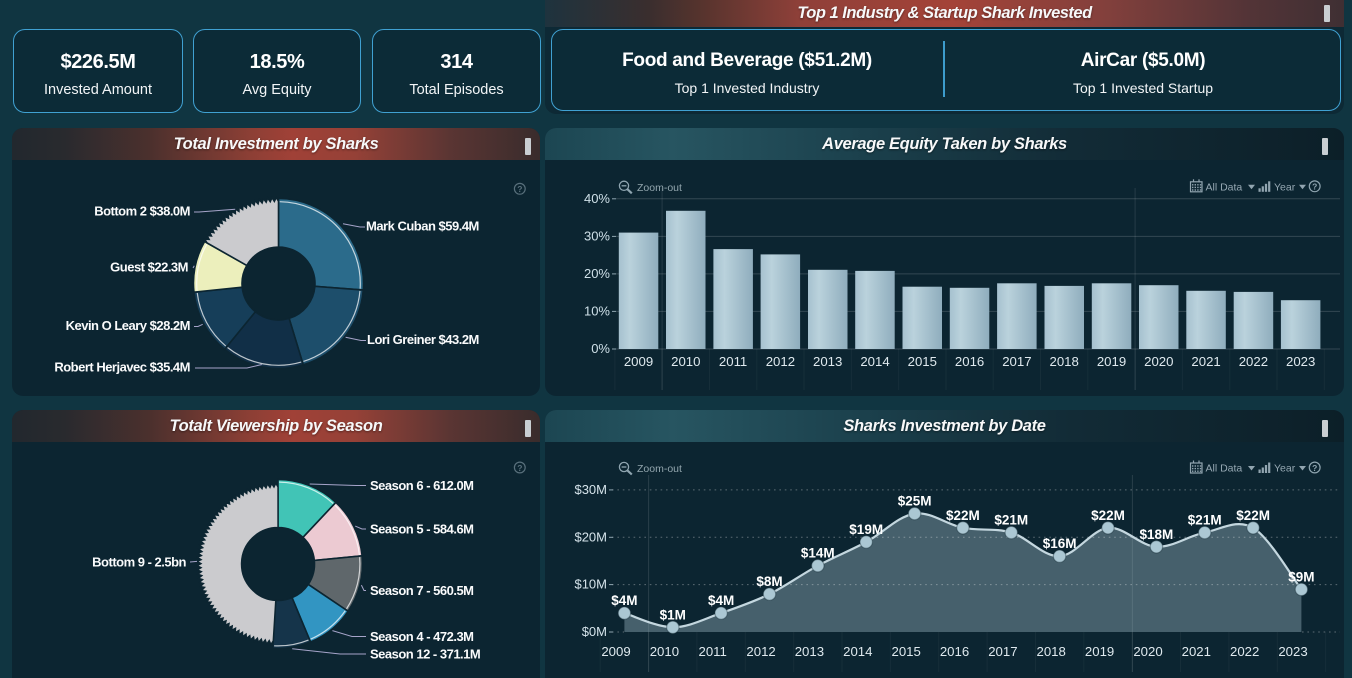 The height and width of the screenshot is (678, 1352). Describe the element at coordinates (594, 631) in the screenshot. I see `svg-text: $0M` at that location.